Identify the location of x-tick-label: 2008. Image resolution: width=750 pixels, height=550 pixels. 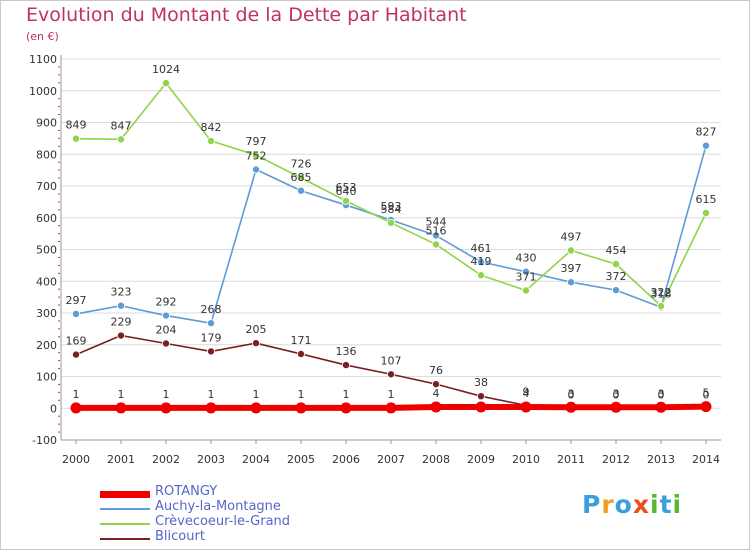
(436, 459).